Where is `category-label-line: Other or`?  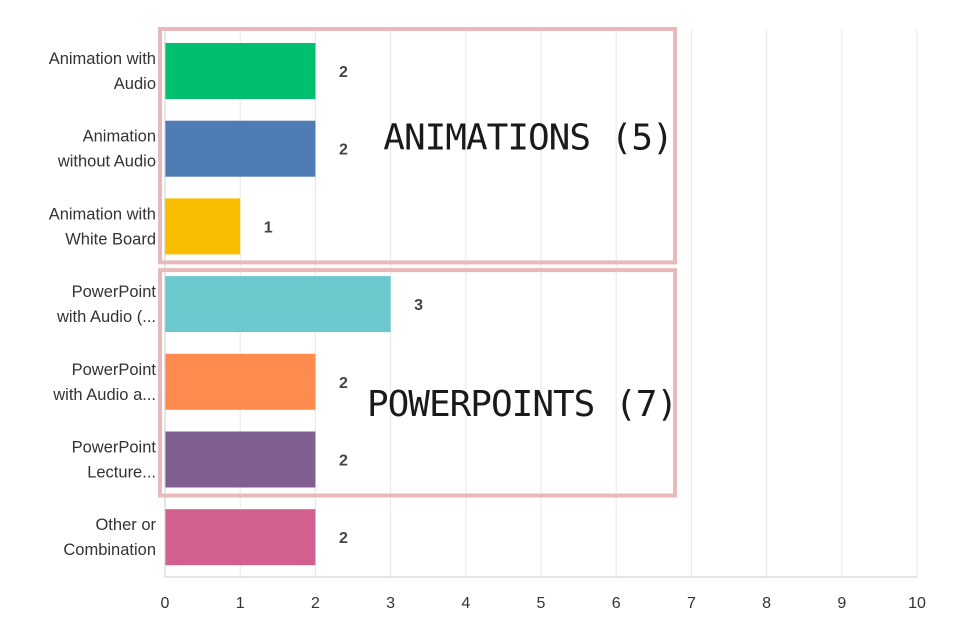 category-label-line: Other or is located at coordinates (125, 525).